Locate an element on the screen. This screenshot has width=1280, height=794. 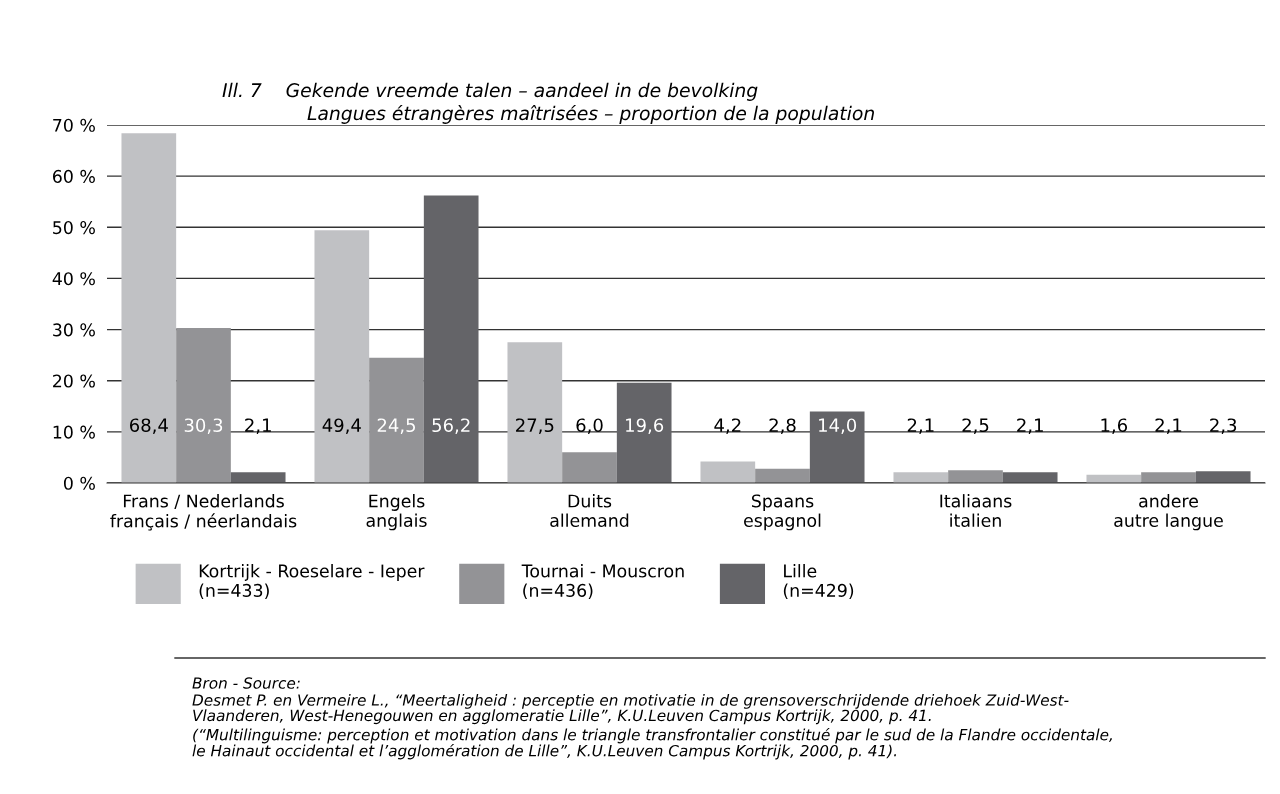
chart-title: Ill. 7 Gekende vreemde talen – aandeel in de bevolking is located at coordinates (490, 91).